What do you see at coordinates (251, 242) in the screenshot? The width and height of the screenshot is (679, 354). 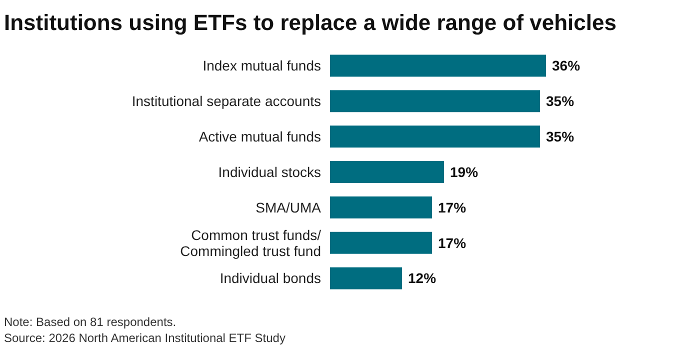 I see `y-tick-label: Common trust funds/ Commingled trust fund` at bounding box center [251, 242].